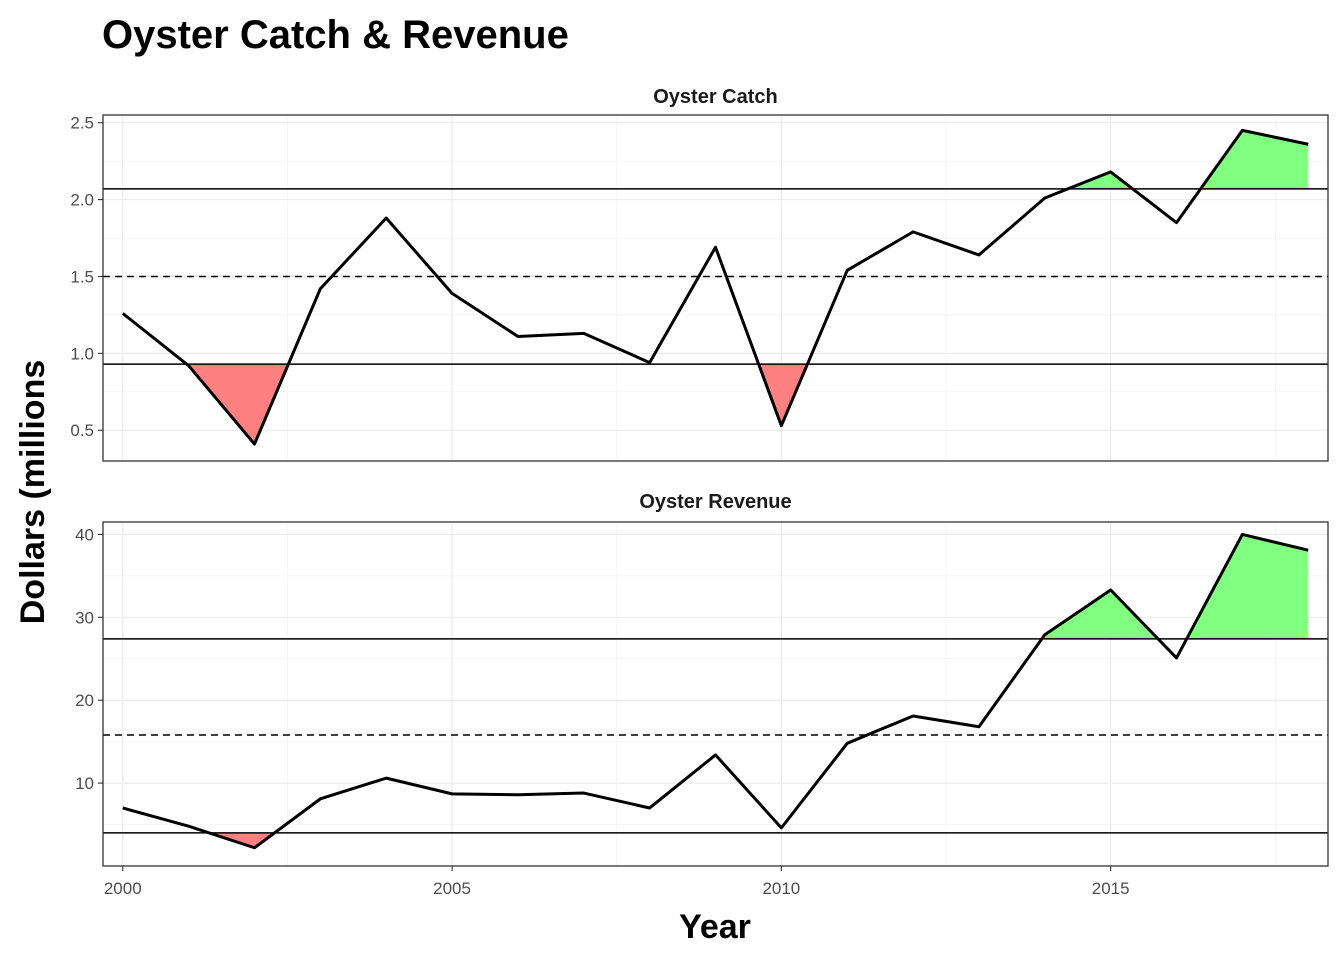  Describe the element at coordinates (82, 123) in the screenshot. I see `y-tick-label: 2.5` at that location.